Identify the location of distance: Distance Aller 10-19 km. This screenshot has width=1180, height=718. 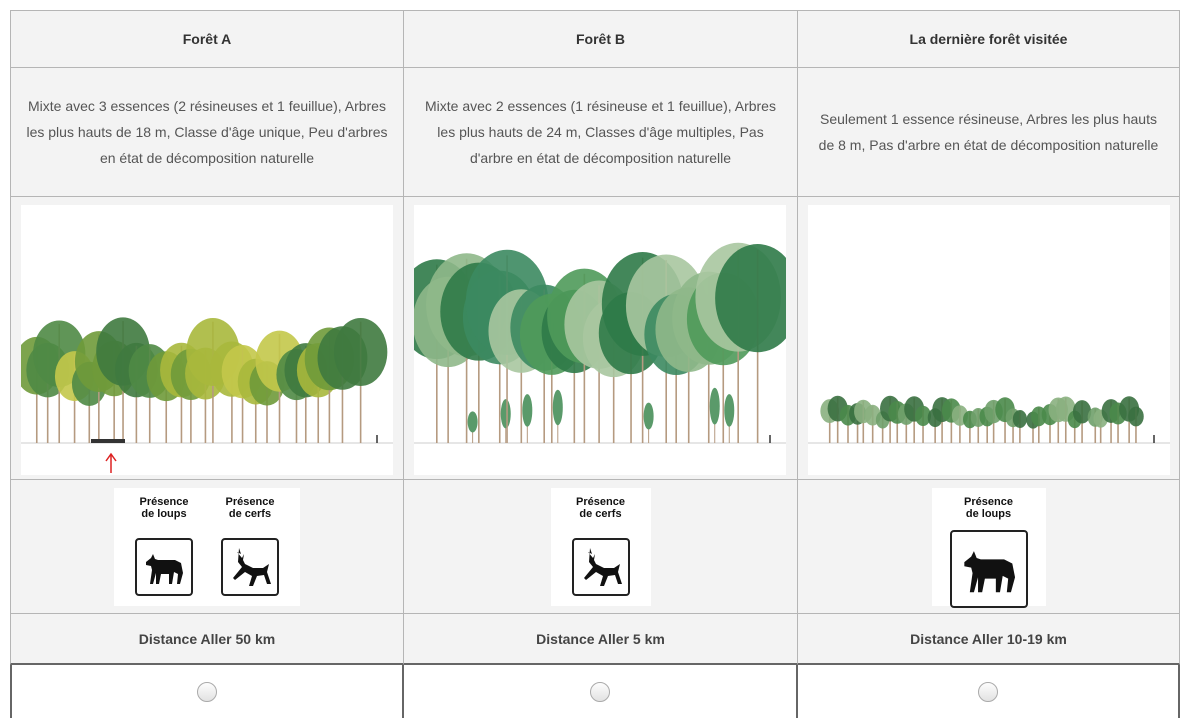
(989, 639).